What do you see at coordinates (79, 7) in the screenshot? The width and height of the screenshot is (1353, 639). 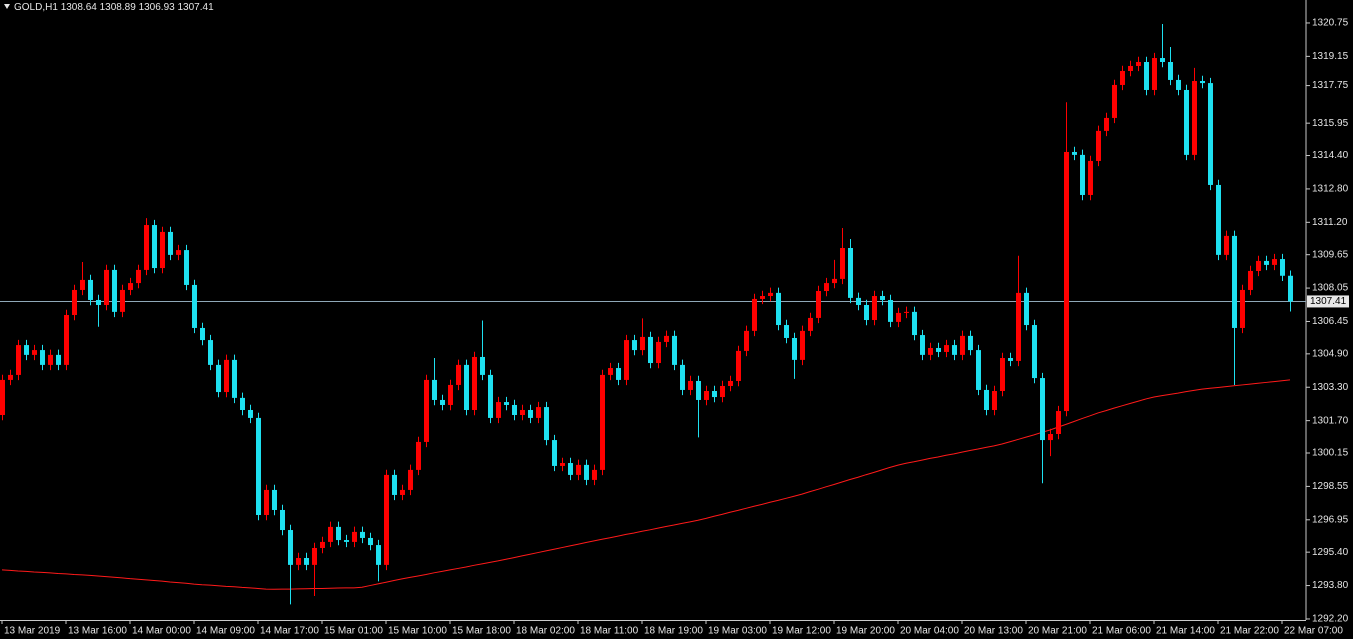 I see `header-open: 1308.64` at bounding box center [79, 7].